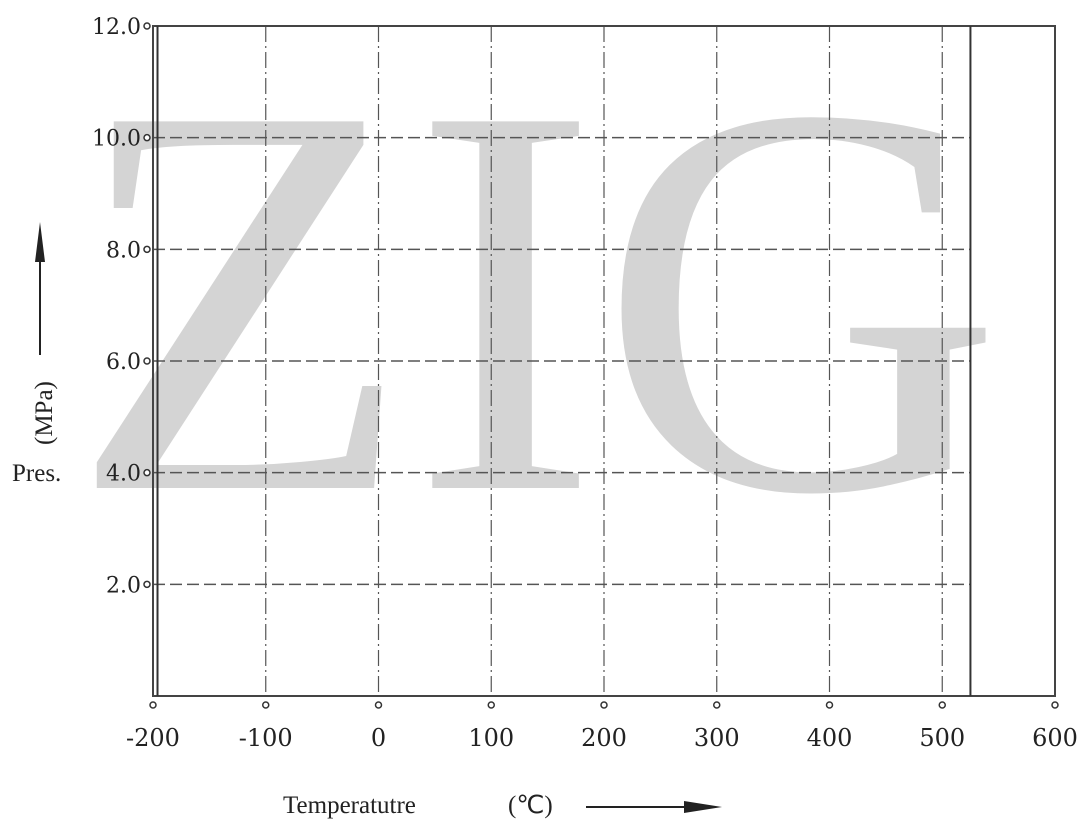  What do you see at coordinates (604, 738) in the screenshot?
I see `x-tick-label: 200` at bounding box center [604, 738].